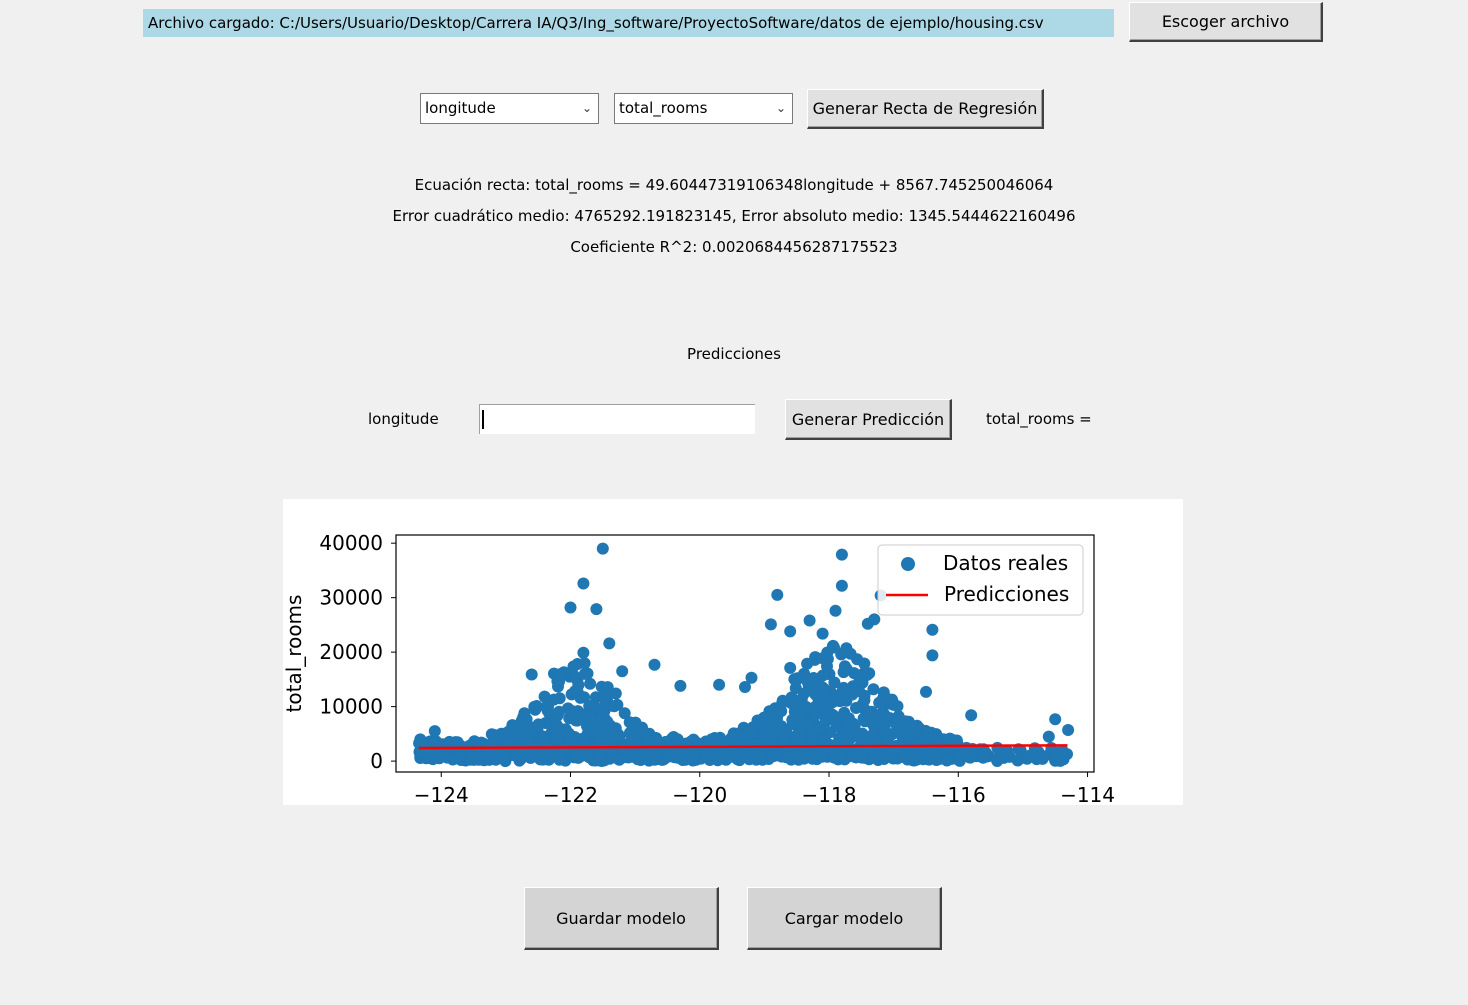  I want to click on y-column-select: total_rooms ⌄, so click(703, 108).